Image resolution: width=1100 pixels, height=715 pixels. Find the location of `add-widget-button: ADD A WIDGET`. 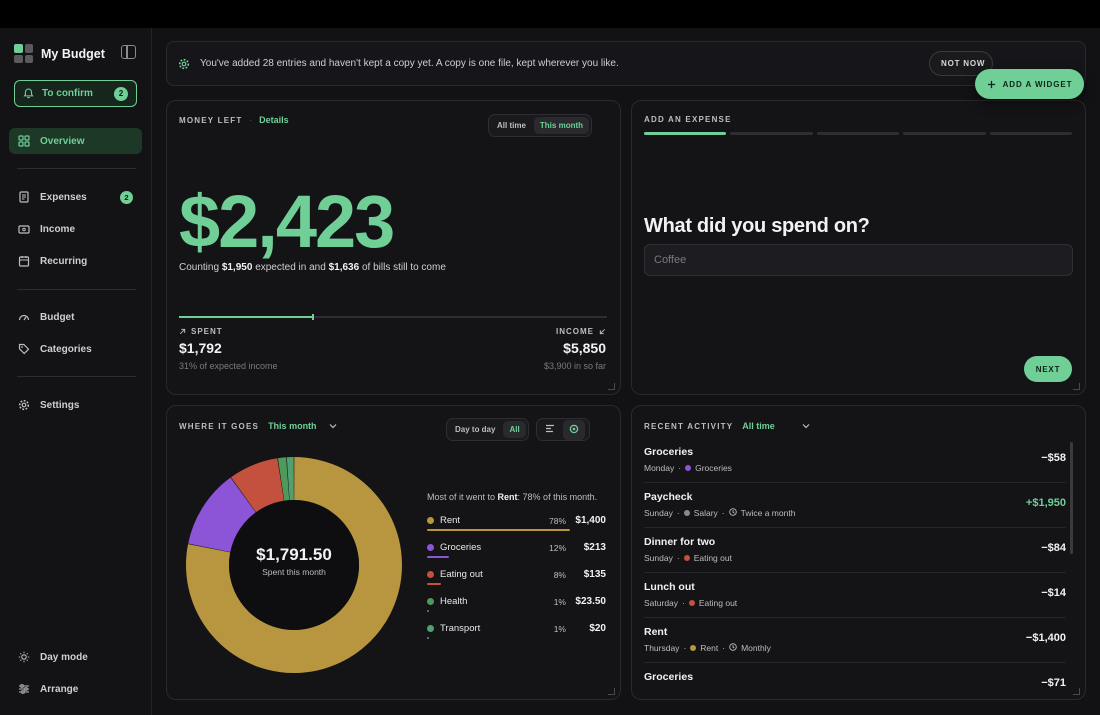

add-widget-button: ADD A WIDGET is located at coordinates (1029, 84).